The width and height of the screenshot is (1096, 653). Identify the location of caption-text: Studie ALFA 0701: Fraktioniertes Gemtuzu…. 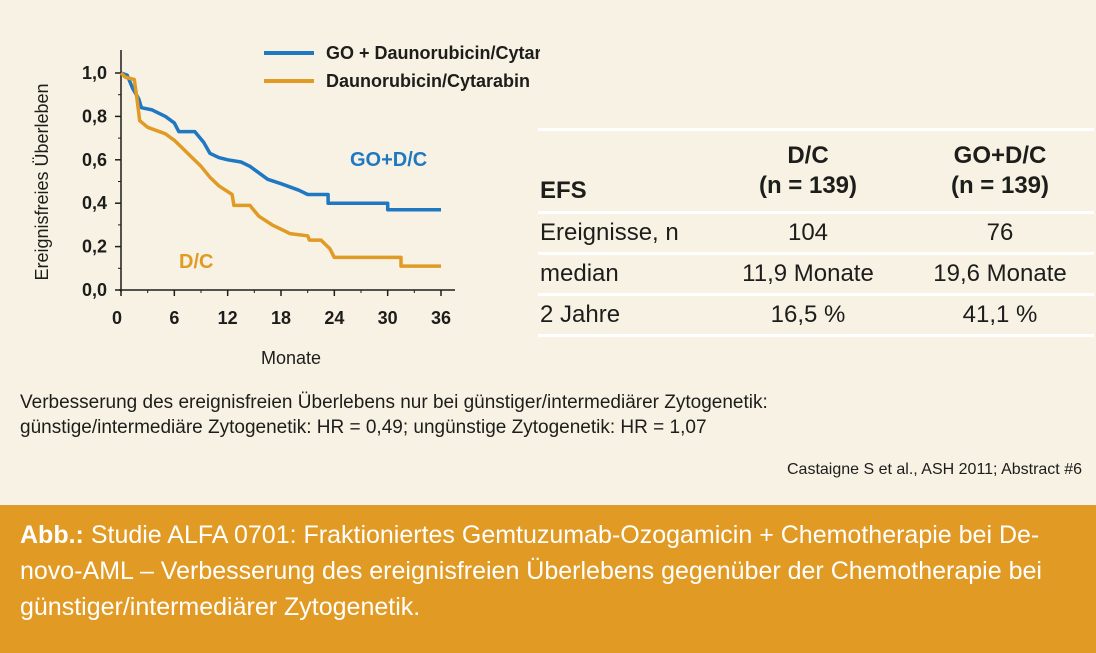
(531, 571).